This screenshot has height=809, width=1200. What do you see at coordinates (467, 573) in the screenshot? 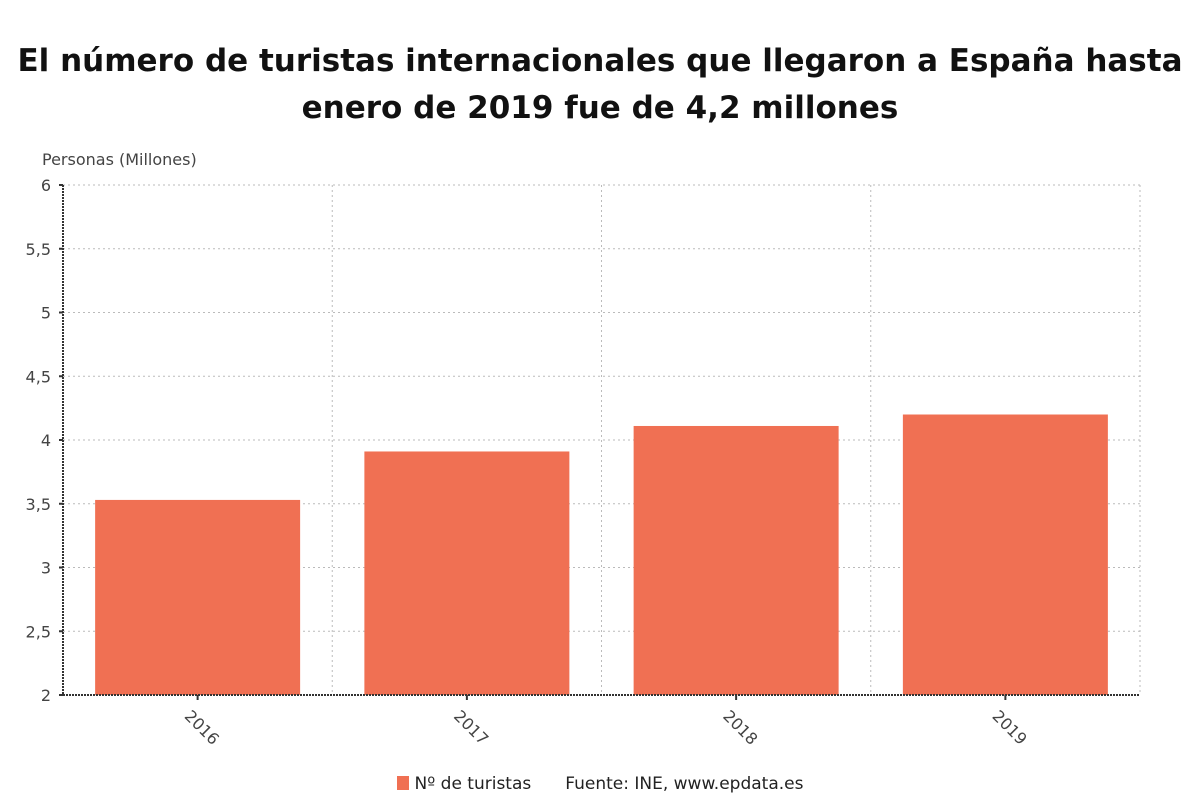
I see `bar-2017` at bounding box center [467, 573].